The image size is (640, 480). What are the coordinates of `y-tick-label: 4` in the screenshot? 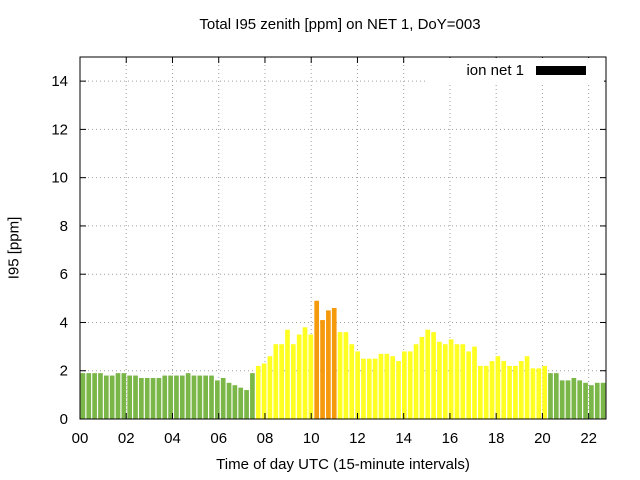 It's located at (64, 322).